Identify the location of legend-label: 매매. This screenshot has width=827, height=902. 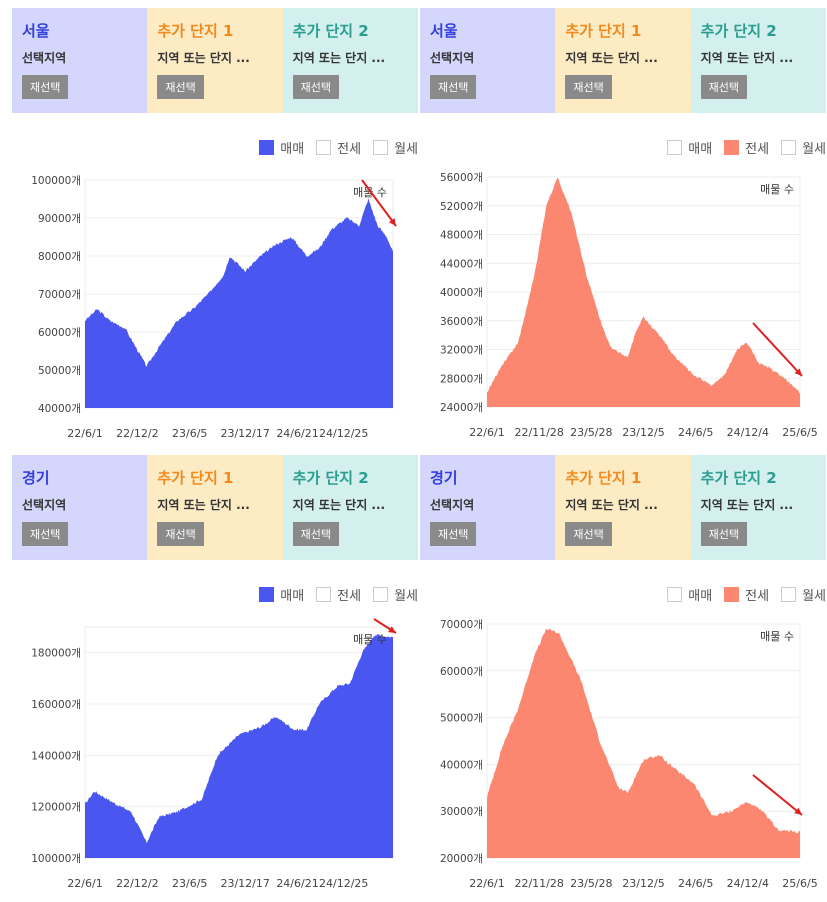
(292, 149).